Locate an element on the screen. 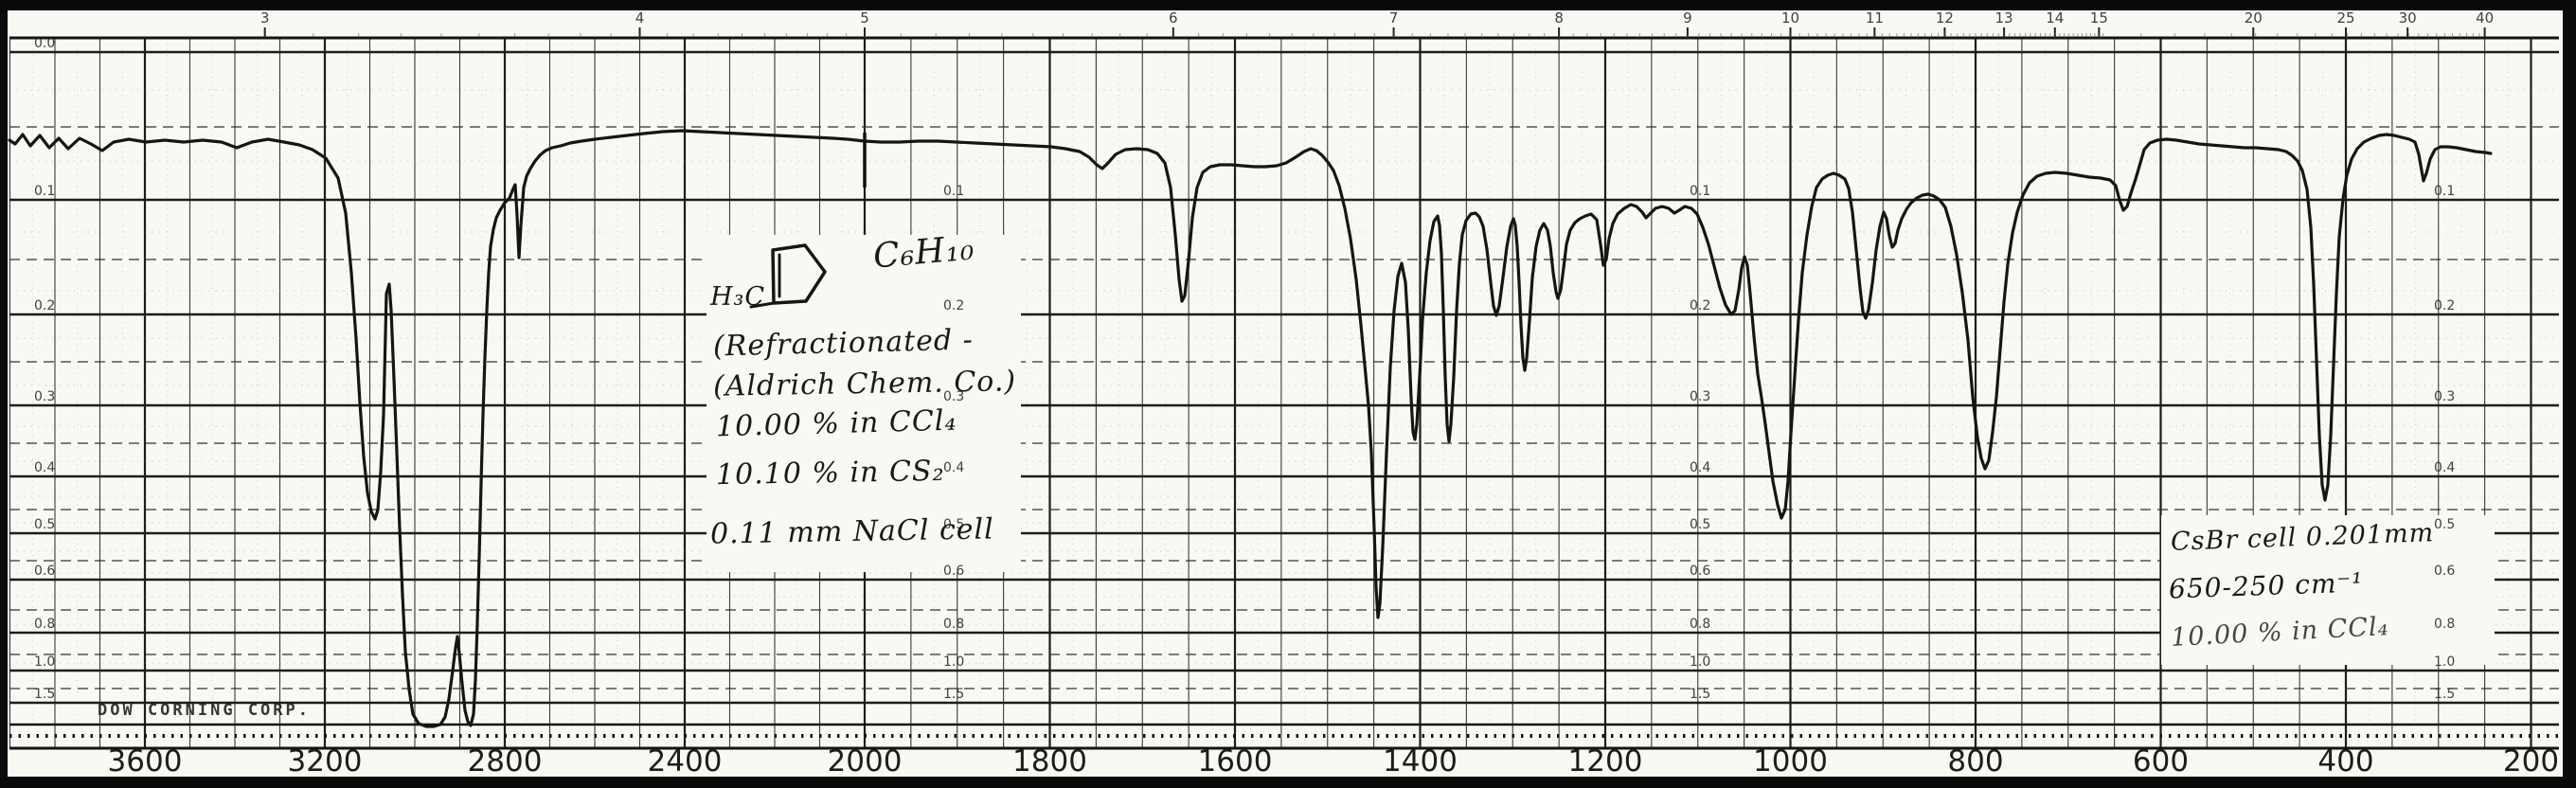 This screenshot has height=788, width=2576. top-border is located at coordinates (1288, 5).